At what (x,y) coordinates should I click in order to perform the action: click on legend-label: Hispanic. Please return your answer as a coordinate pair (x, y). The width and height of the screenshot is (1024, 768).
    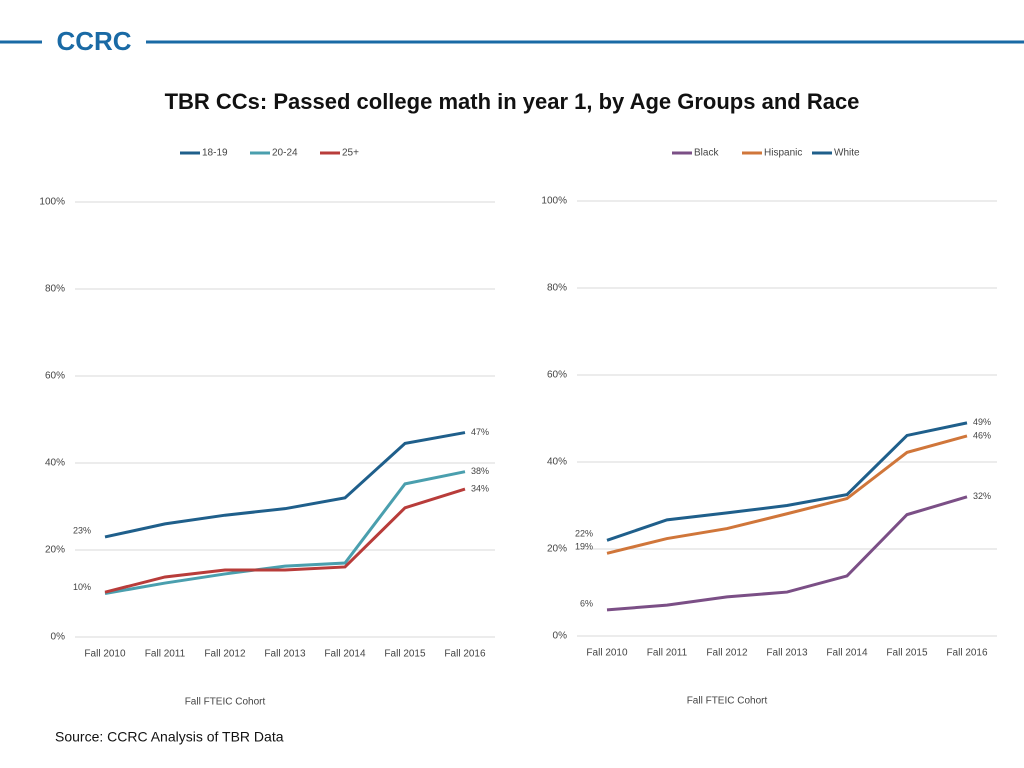
    Looking at the image, I should click on (783, 153).